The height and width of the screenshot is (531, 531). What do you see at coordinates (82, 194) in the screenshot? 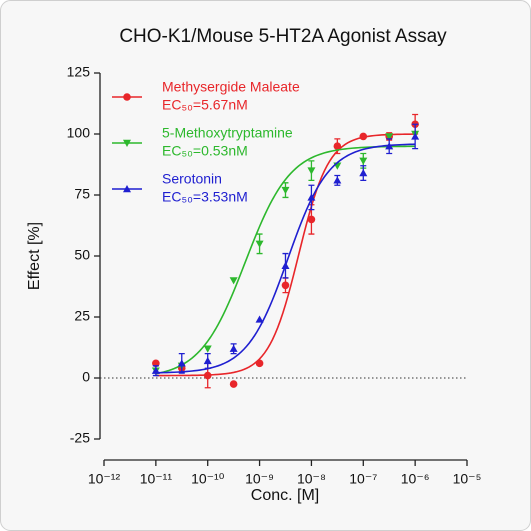
I see `y-tick-label: 75` at bounding box center [82, 194].